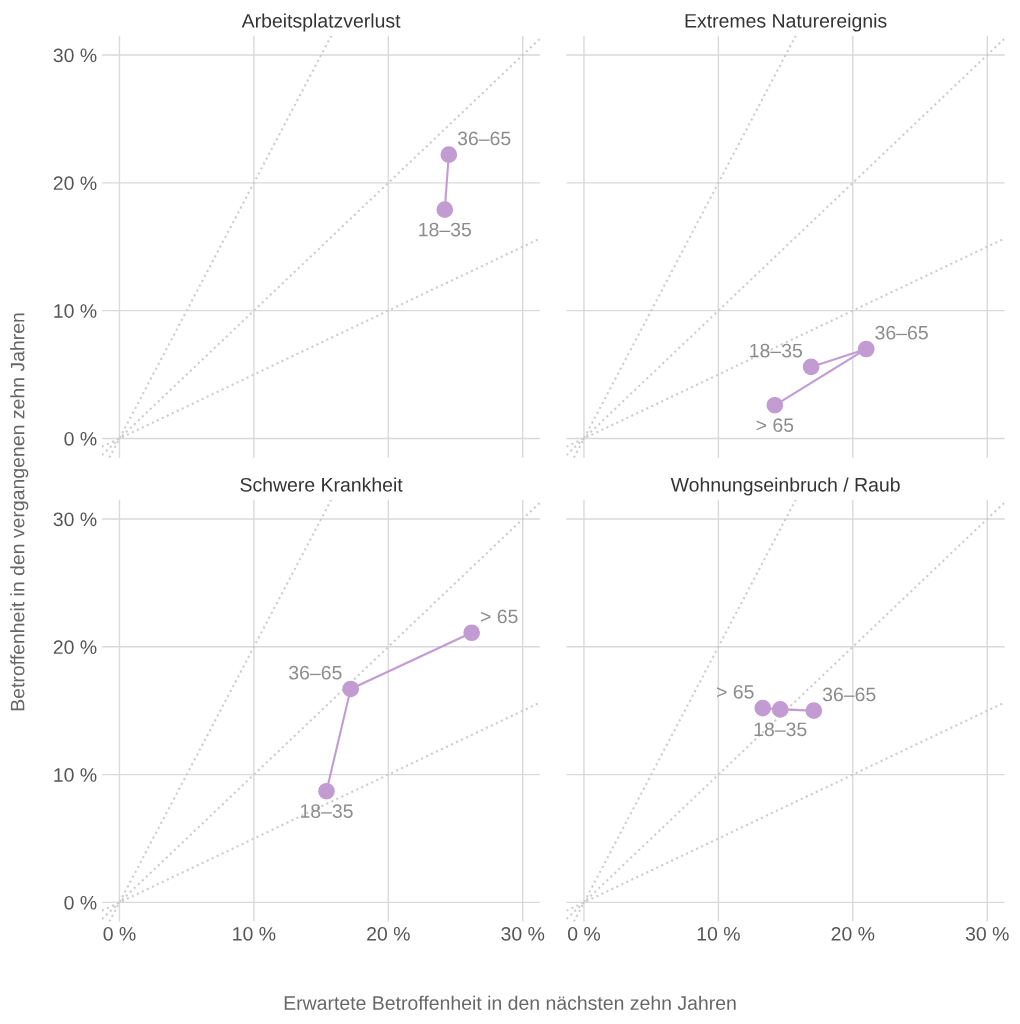 The image size is (1020, 1024). What do you see at coordinates (786, 22) in the screenshot?
I see `chart-title: Extremes Naturereignis` at bounding box center [786, 22].